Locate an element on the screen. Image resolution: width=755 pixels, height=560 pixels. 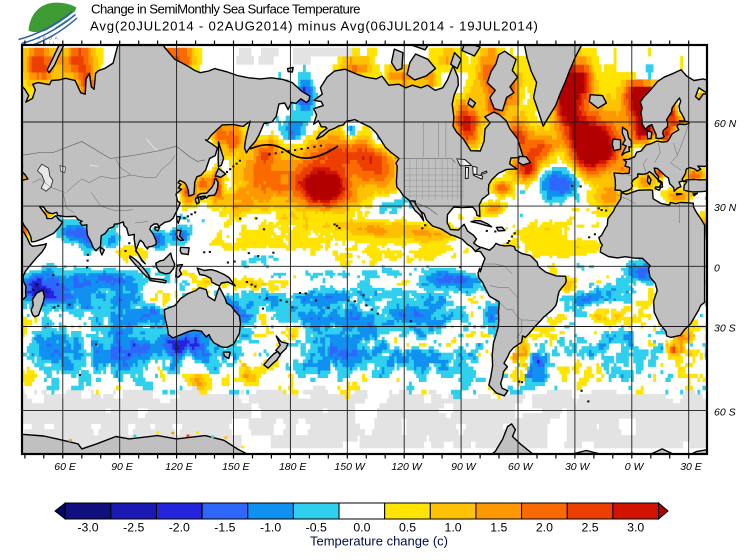
svg-text: 120 W is located at coordinates (406, 467).